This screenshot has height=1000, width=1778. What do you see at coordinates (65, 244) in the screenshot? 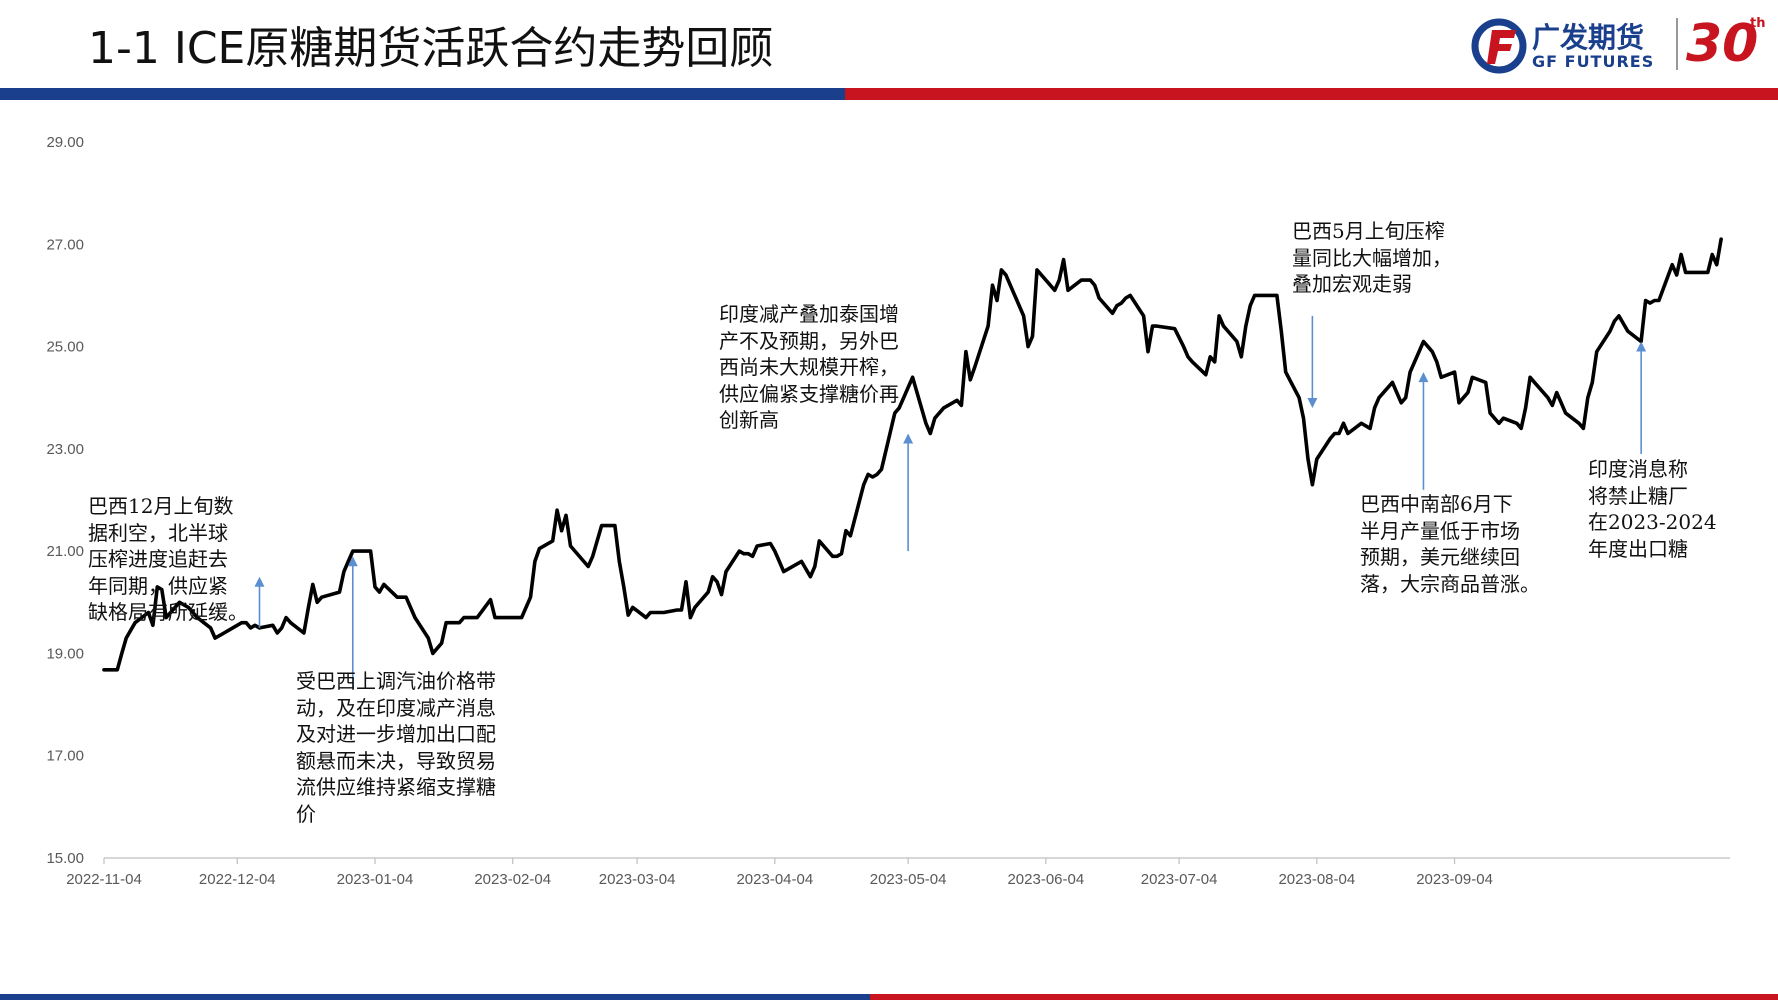
I see `y-tick-label: 27.00` at bounding box center [65, 244].